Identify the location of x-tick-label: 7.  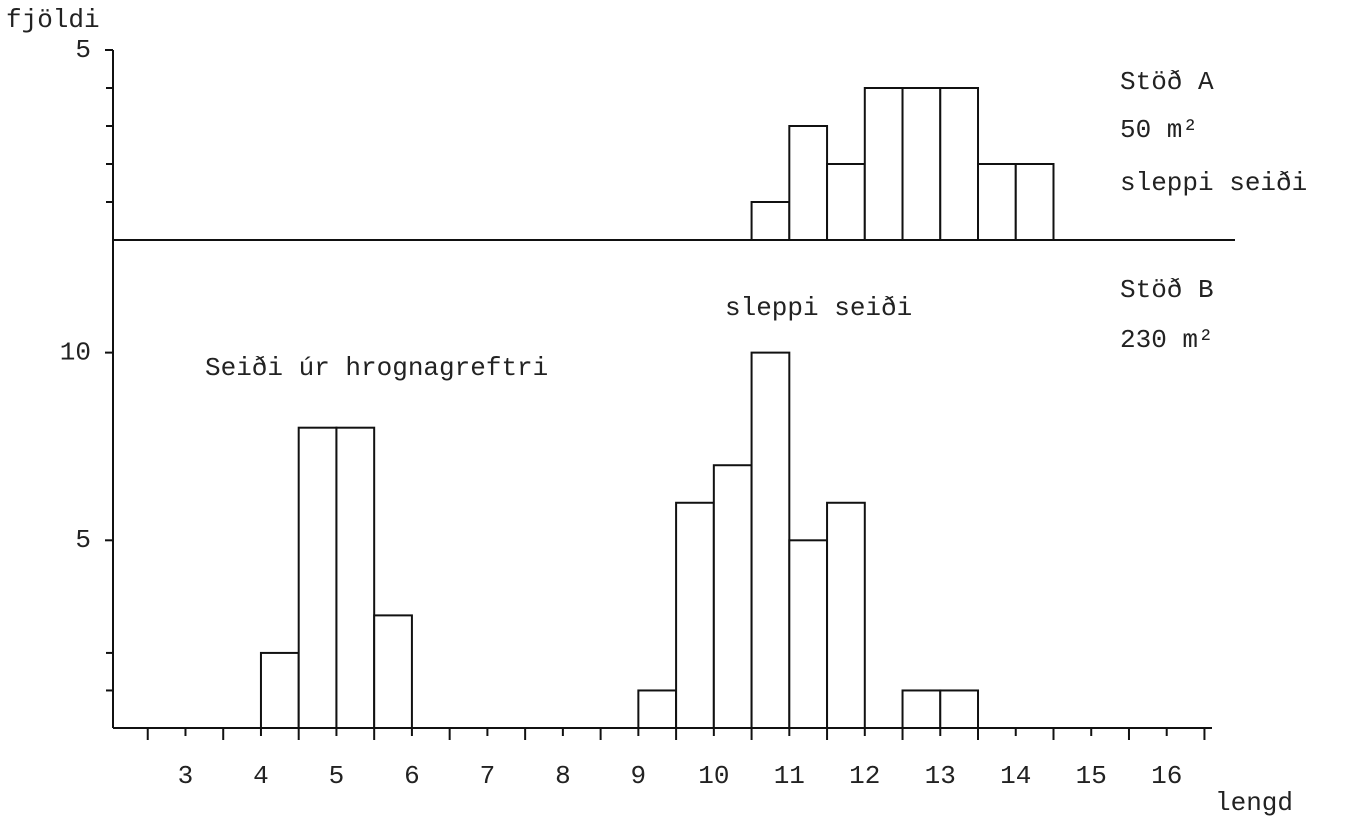
(488, 776).